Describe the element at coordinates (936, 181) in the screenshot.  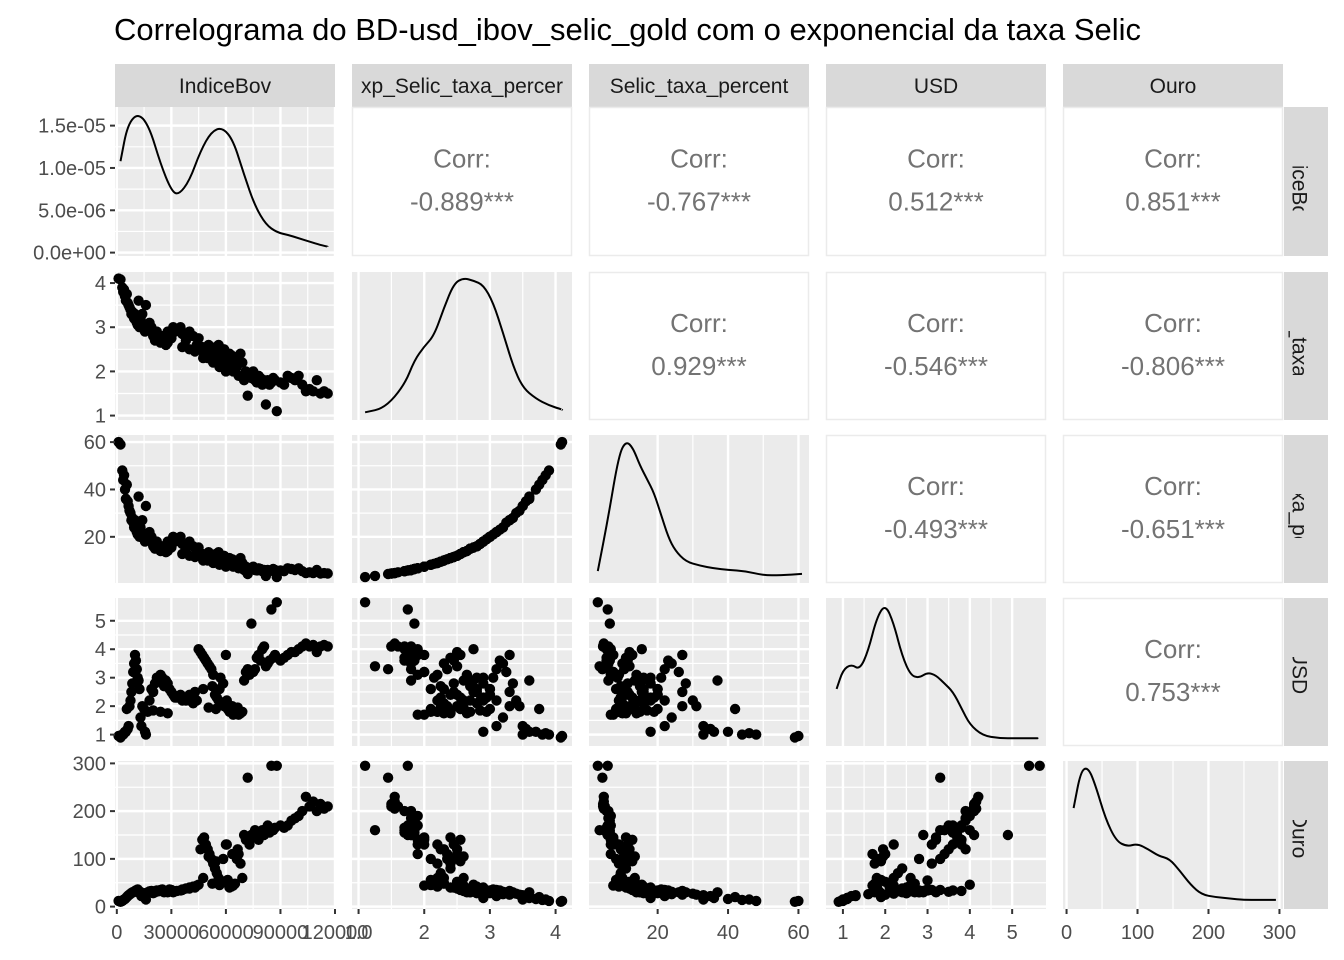
I see `panel-r0-c3: Corr: 0.512***` at that location.